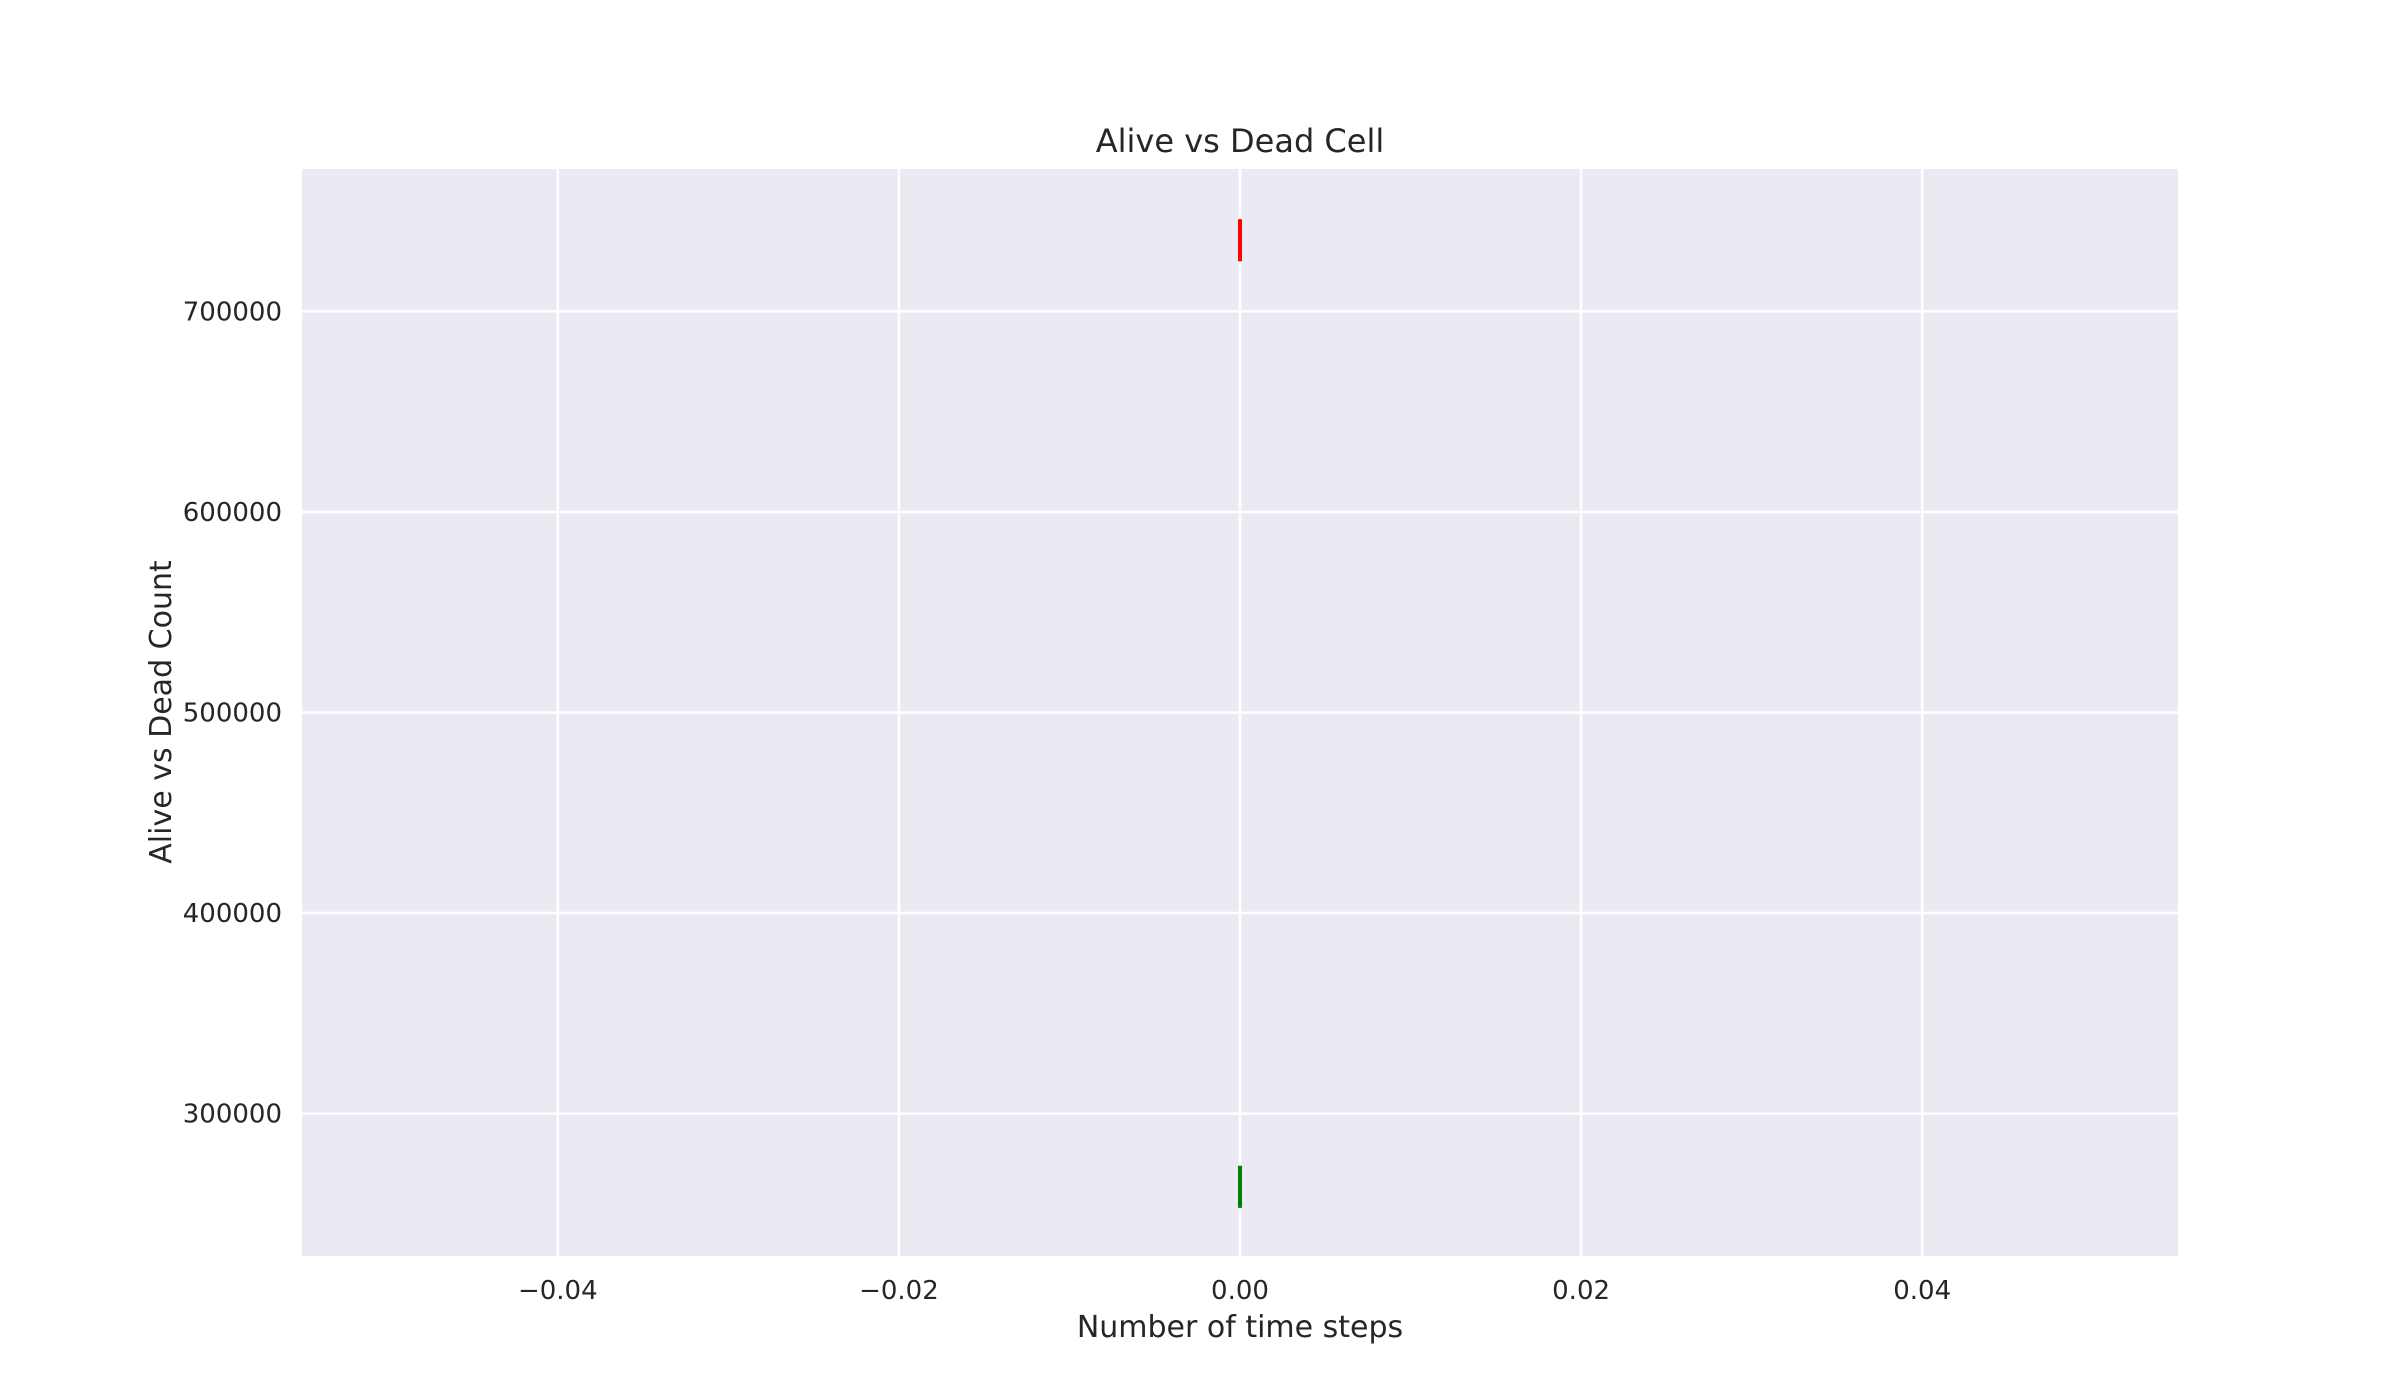 This screenshot has height=1400, width=2400. I want to click on y-tick-label-0: 300000, so click(232, 1115).